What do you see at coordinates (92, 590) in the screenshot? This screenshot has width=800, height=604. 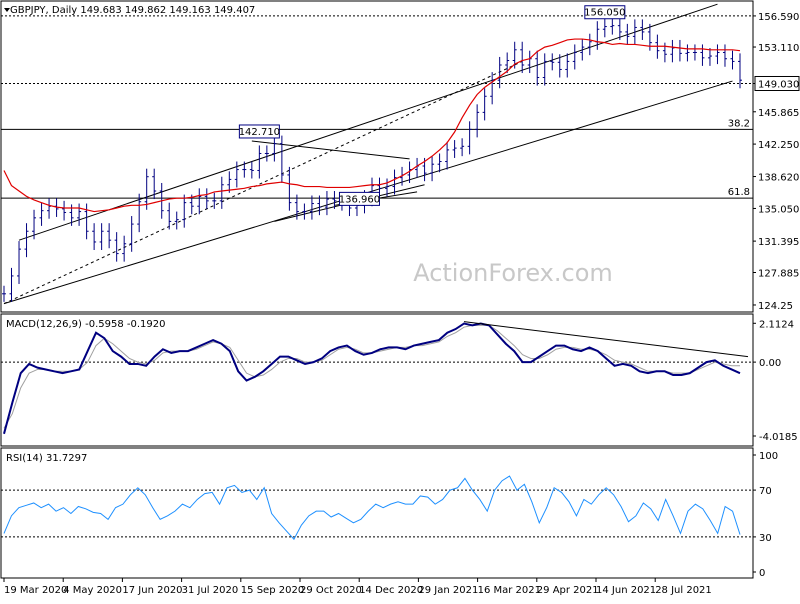 I see `date-axis-label: 4 May 2020` at bounding box center [92, 590].